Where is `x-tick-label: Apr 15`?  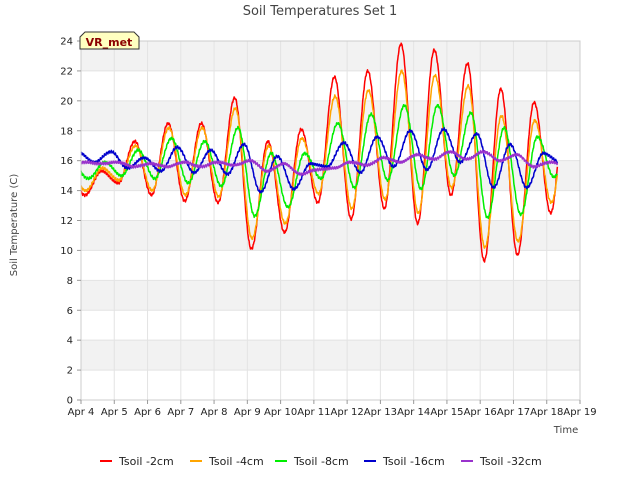
x-tick-label: Apr 15 is located at coordinates (446, 412).